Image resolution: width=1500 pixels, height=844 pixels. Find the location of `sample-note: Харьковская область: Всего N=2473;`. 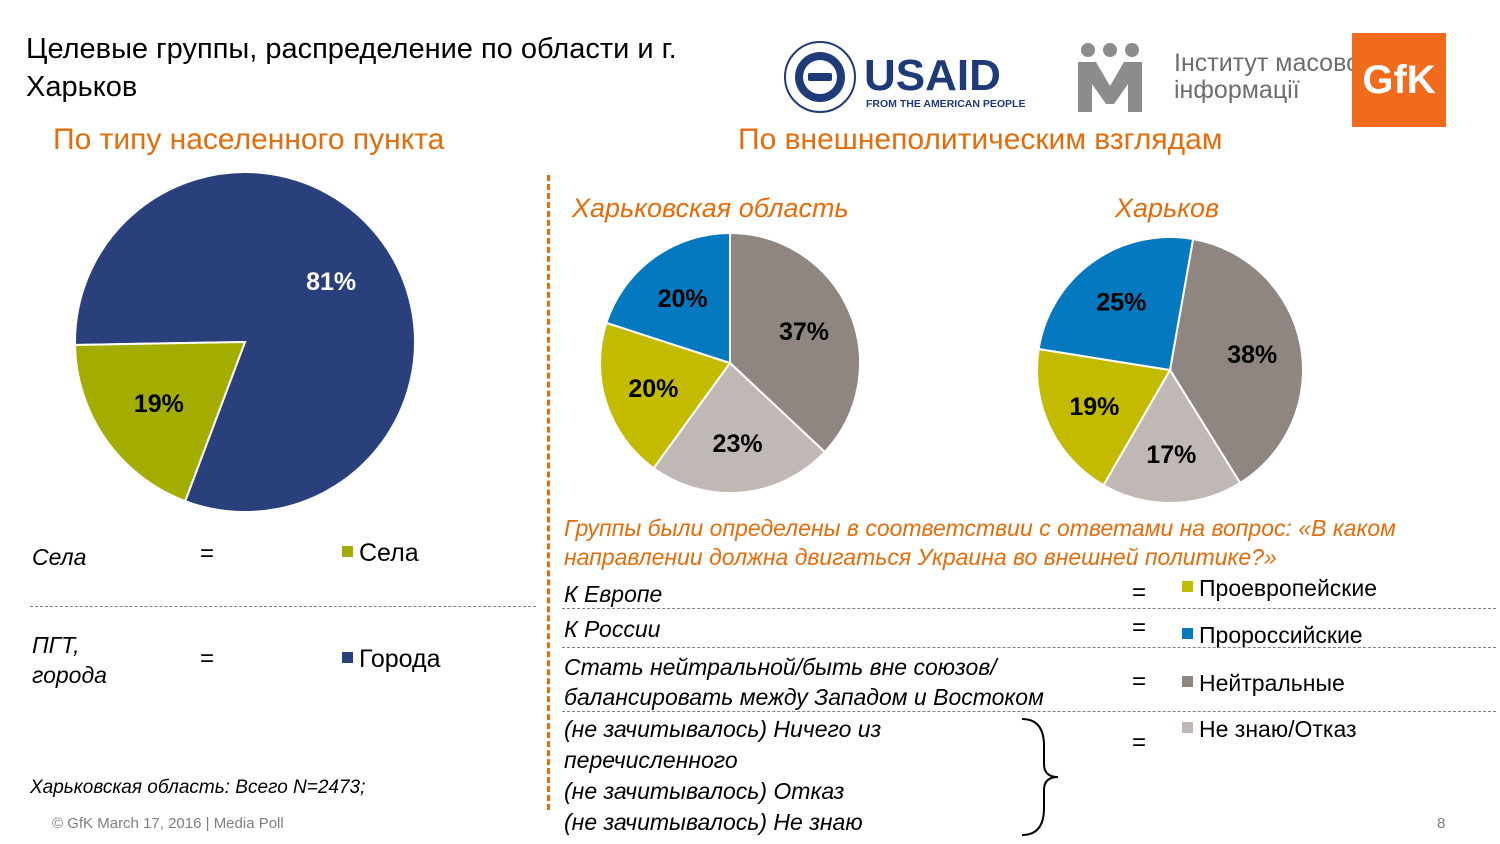

sample-note: Харьковская область: Всего N=2473; is located at coordinates (198, 787).